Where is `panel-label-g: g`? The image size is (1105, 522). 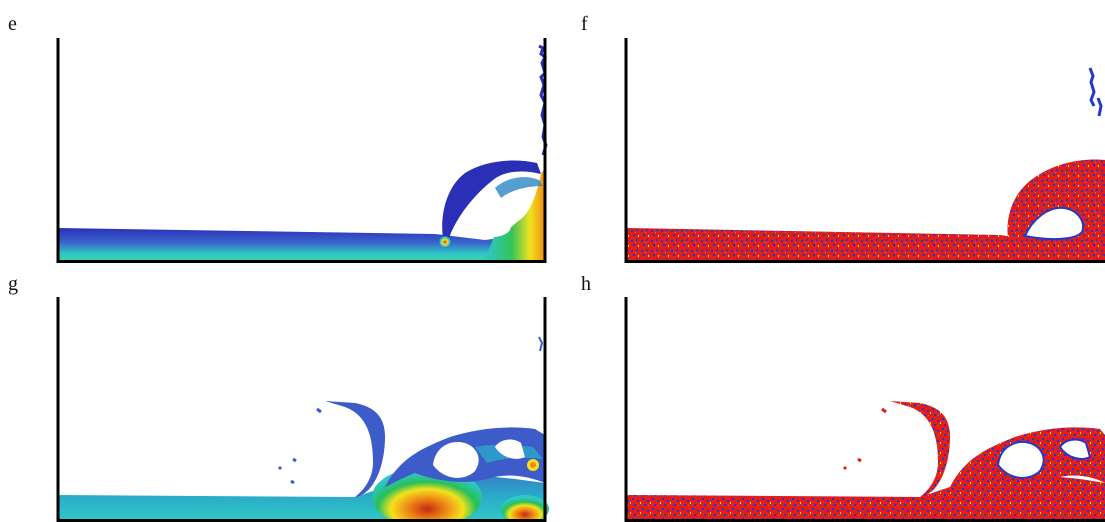 panel-label-g: g is located at coordinates (13, 284).